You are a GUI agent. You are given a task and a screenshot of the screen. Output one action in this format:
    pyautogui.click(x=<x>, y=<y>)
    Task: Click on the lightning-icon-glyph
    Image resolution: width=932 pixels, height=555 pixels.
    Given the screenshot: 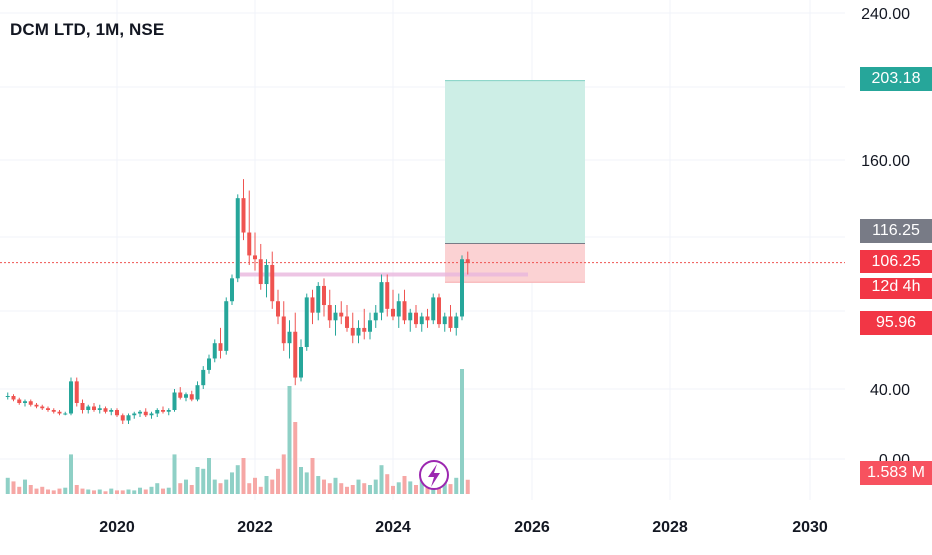 What is the action you would take?
    pyautogui.click(x=434, y=475)
    